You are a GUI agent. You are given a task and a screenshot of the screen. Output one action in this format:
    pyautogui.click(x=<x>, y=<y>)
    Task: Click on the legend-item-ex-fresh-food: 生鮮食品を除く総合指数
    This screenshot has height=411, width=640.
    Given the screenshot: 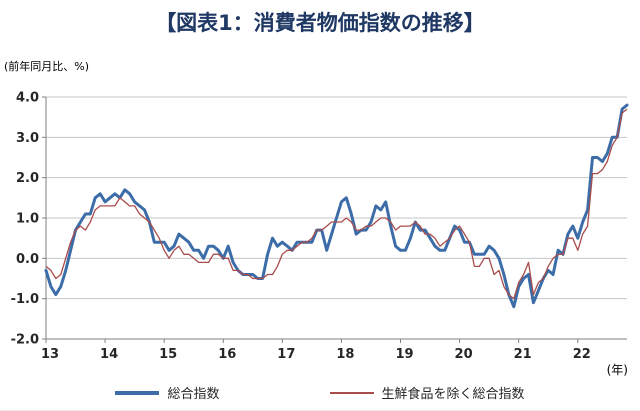 What is the action you would take?
    pyautogui.click(x=427, y=392)
    